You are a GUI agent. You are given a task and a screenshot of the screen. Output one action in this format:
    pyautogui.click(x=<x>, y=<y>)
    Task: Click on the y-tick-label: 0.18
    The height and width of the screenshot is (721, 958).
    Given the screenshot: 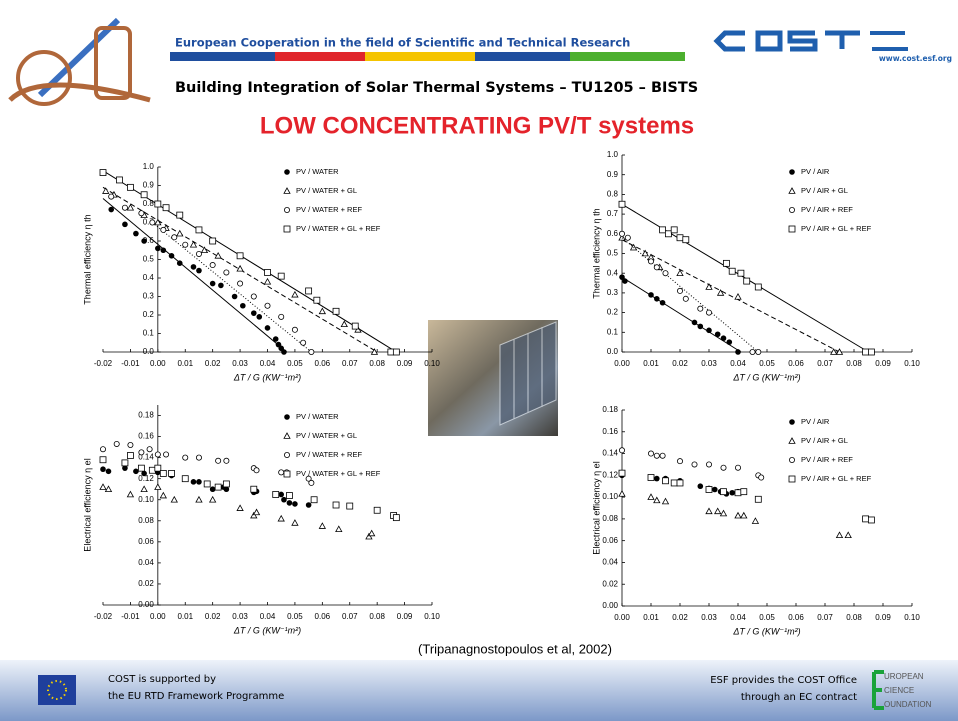 What is the action you would take?
    pyautogui.click(x=610, y=409)
    